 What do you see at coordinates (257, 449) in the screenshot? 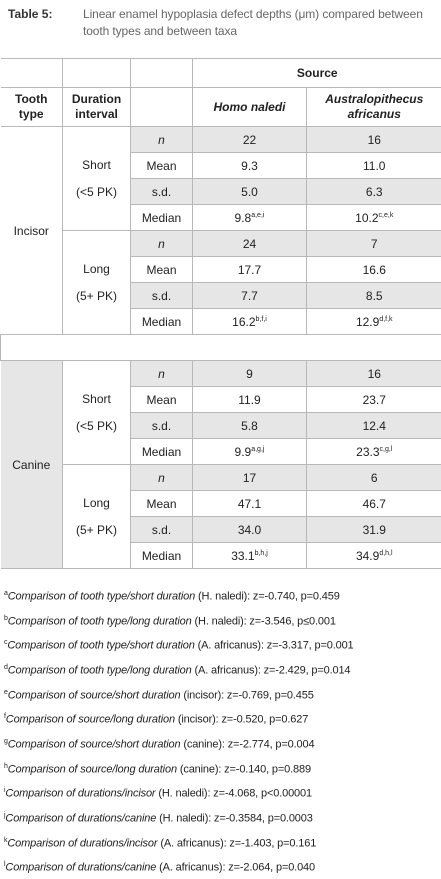
I see `footnote-ref: a,g,j` at bounding box center [257, 449].